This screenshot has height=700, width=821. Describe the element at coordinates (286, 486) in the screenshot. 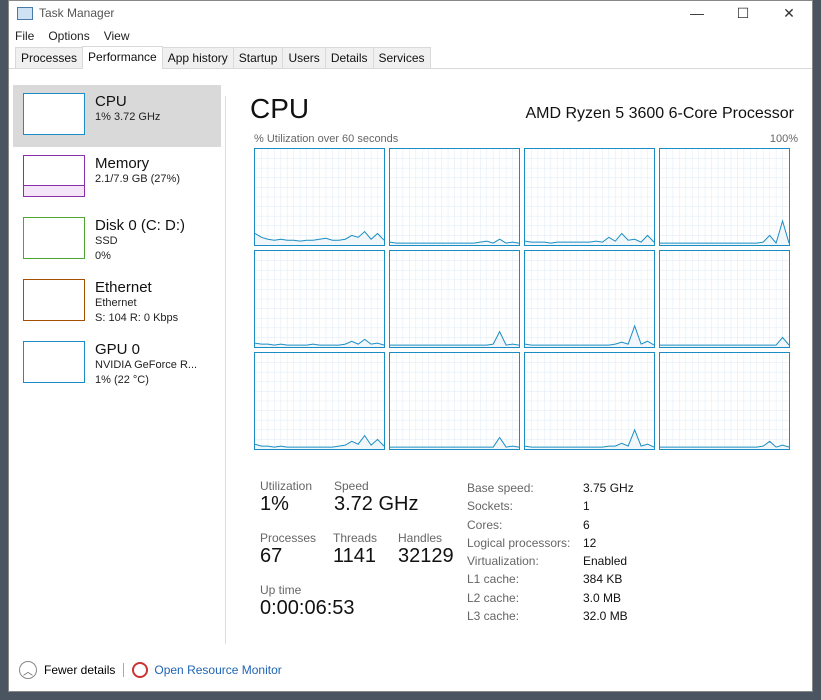

I see `utilization-label: Utilization` at that location.